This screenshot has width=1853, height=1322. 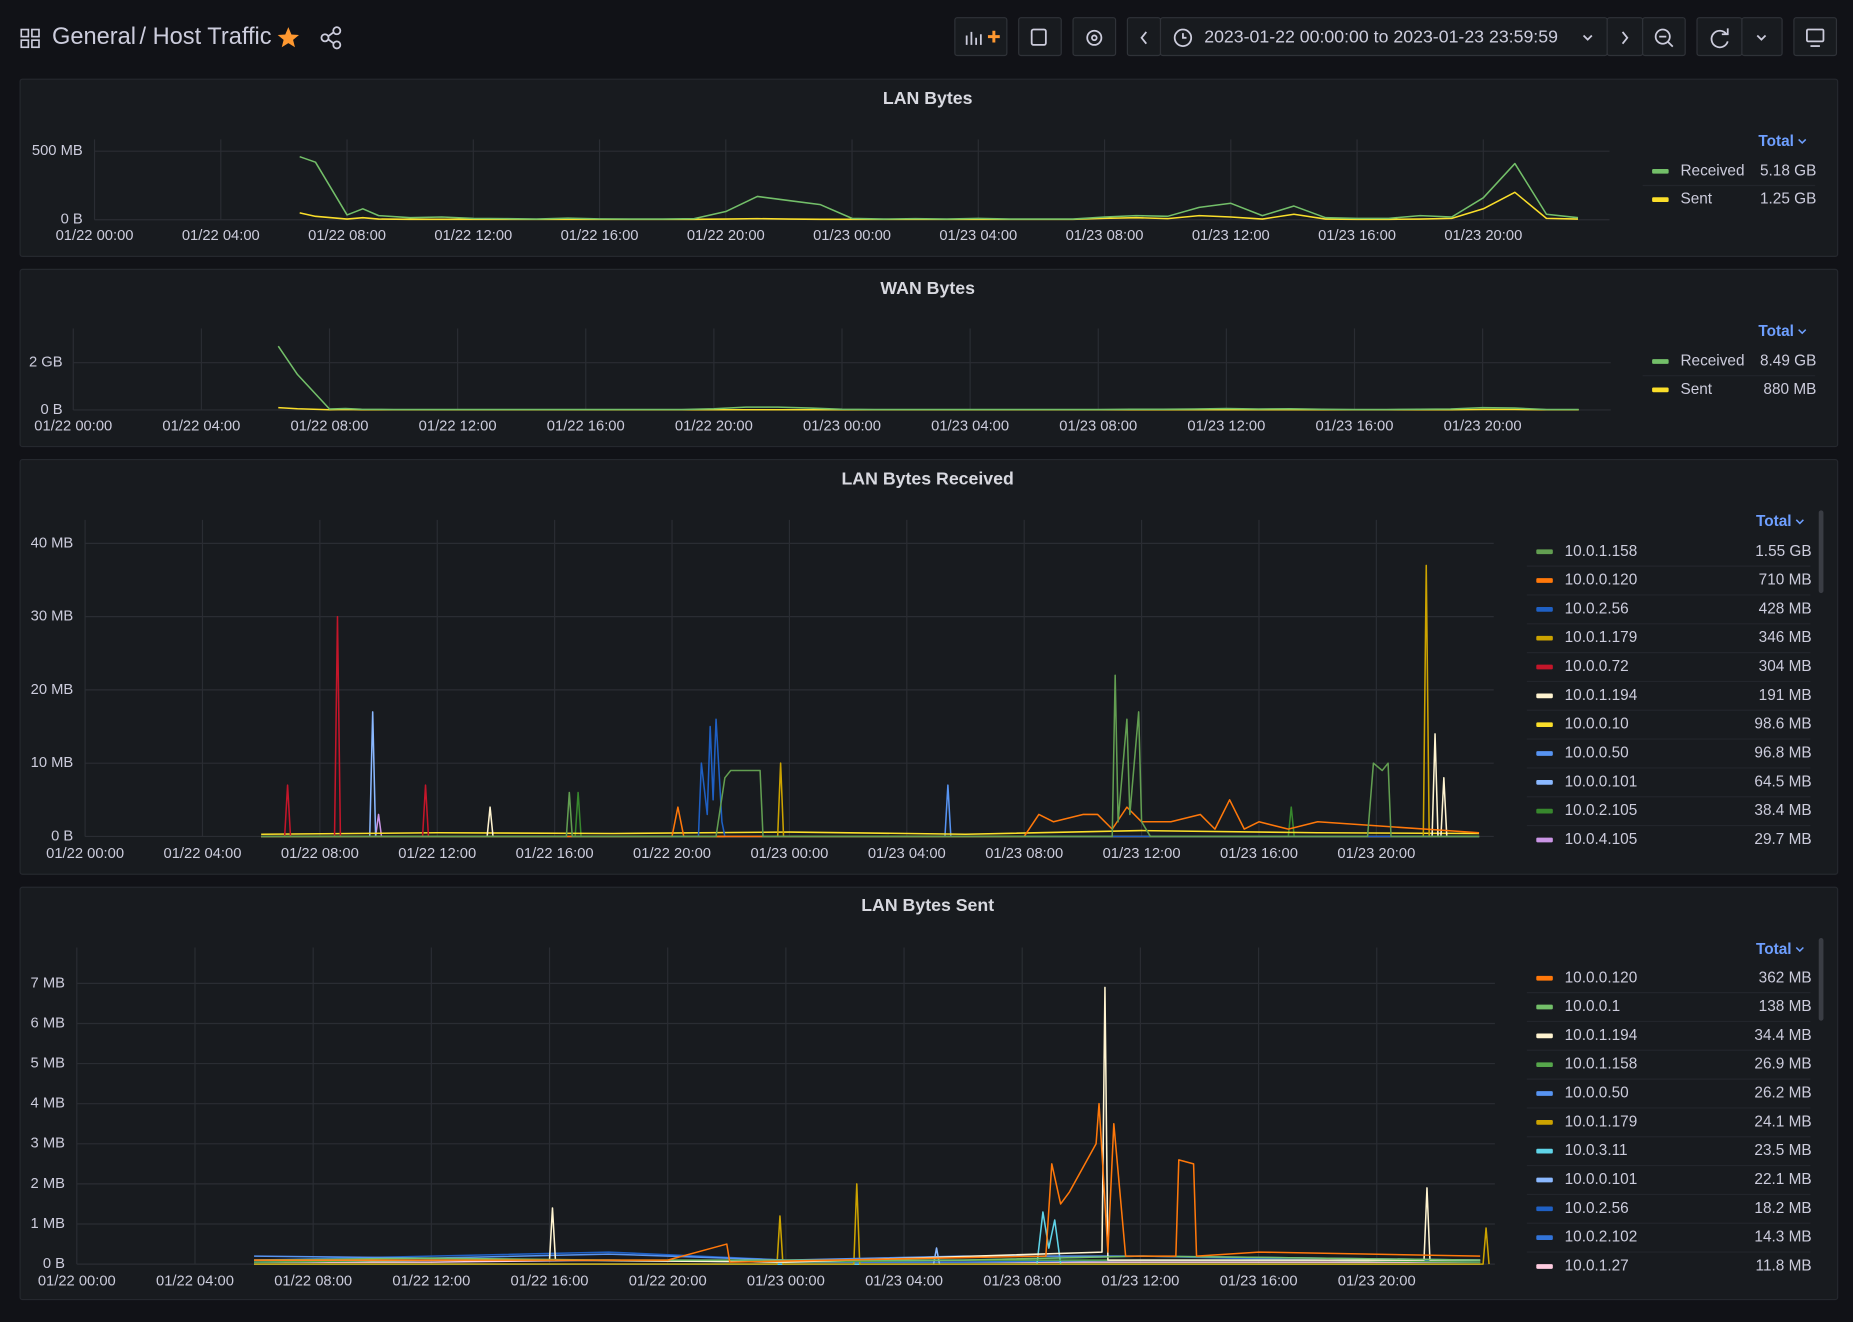 What do you see at coordinates (1788, 170) in the screenshot?
I see `legend-total: 5.18 GB` at bounding box center [1788, 170].